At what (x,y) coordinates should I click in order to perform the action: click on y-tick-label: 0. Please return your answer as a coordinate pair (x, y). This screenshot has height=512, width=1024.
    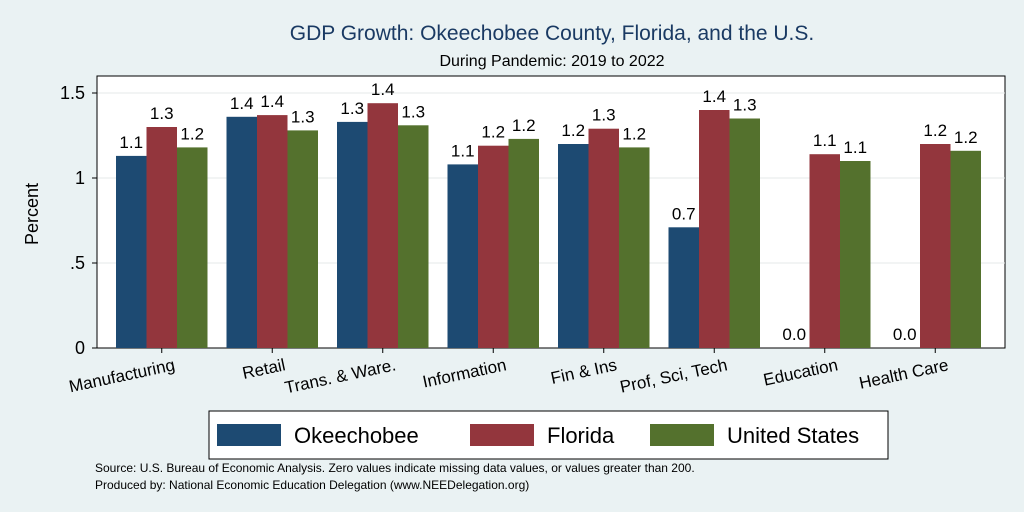
    Looking at the image, I should click on (80, 348).